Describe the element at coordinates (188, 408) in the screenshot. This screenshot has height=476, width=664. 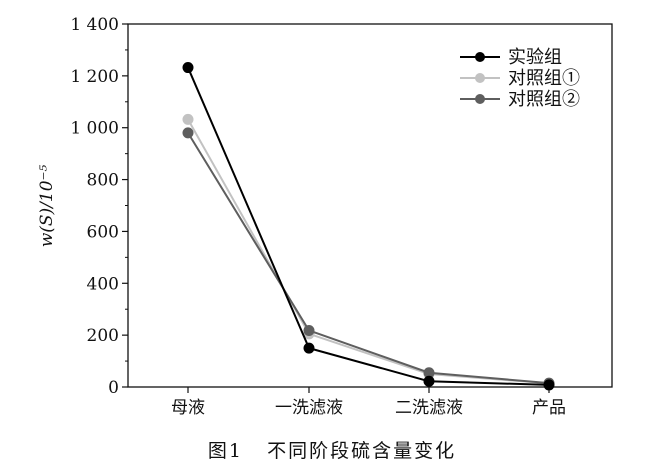
I see `x-category-label: 母液` at that location.